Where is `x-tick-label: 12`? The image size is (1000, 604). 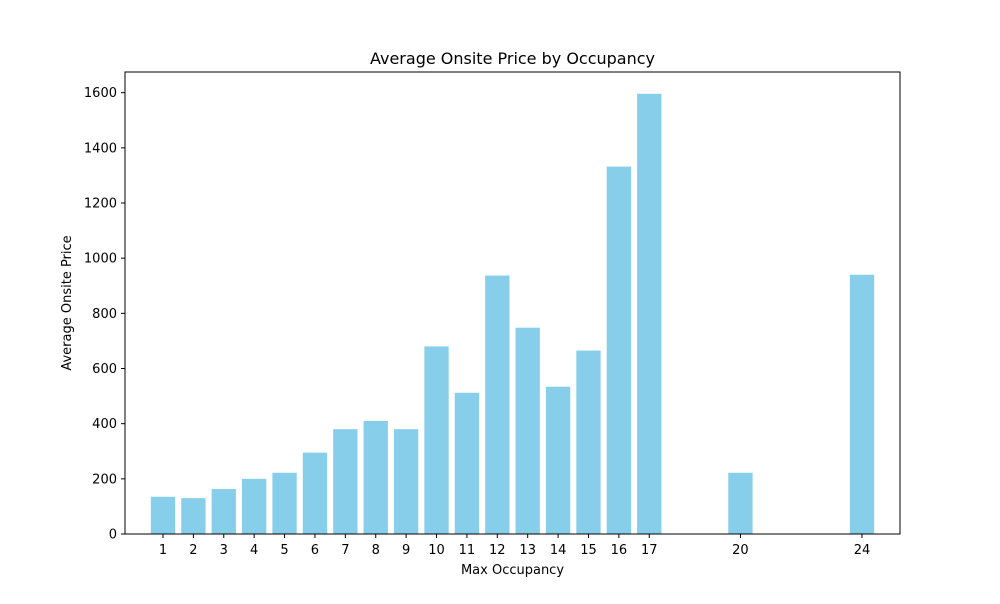 x-tick-label: 12 is located at coordinates (497, 550).